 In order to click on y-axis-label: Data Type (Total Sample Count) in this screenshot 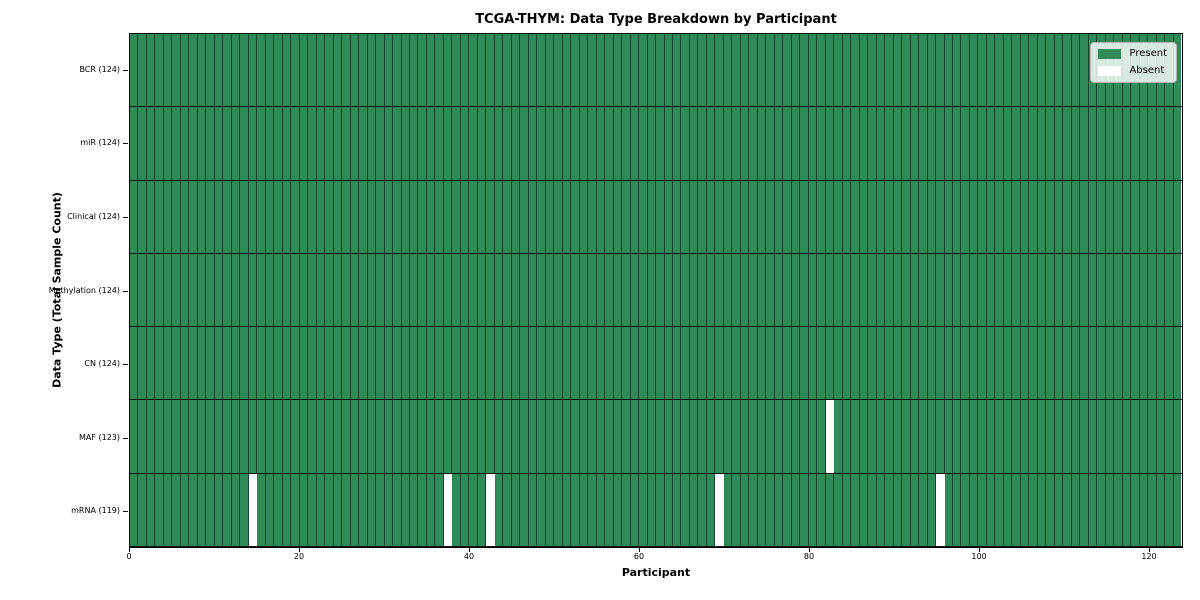, I will do `click(57, 290)`.